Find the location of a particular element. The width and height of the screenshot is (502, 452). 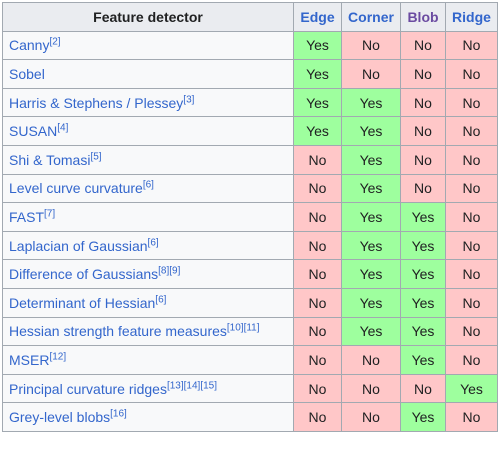

detector-name-cell: Laplacian of Gaussian[6] is located at coordinates (148, 245).